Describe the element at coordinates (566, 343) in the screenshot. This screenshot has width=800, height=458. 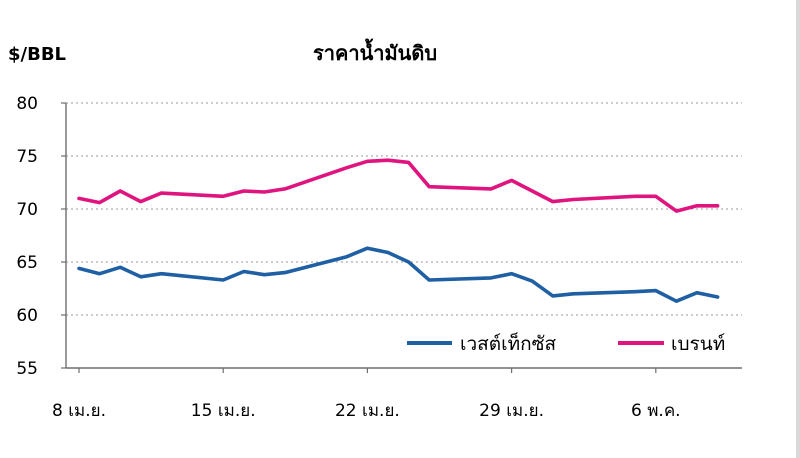
I see `legend: เวสต์เท็กซัส เบรนท์` at that location.